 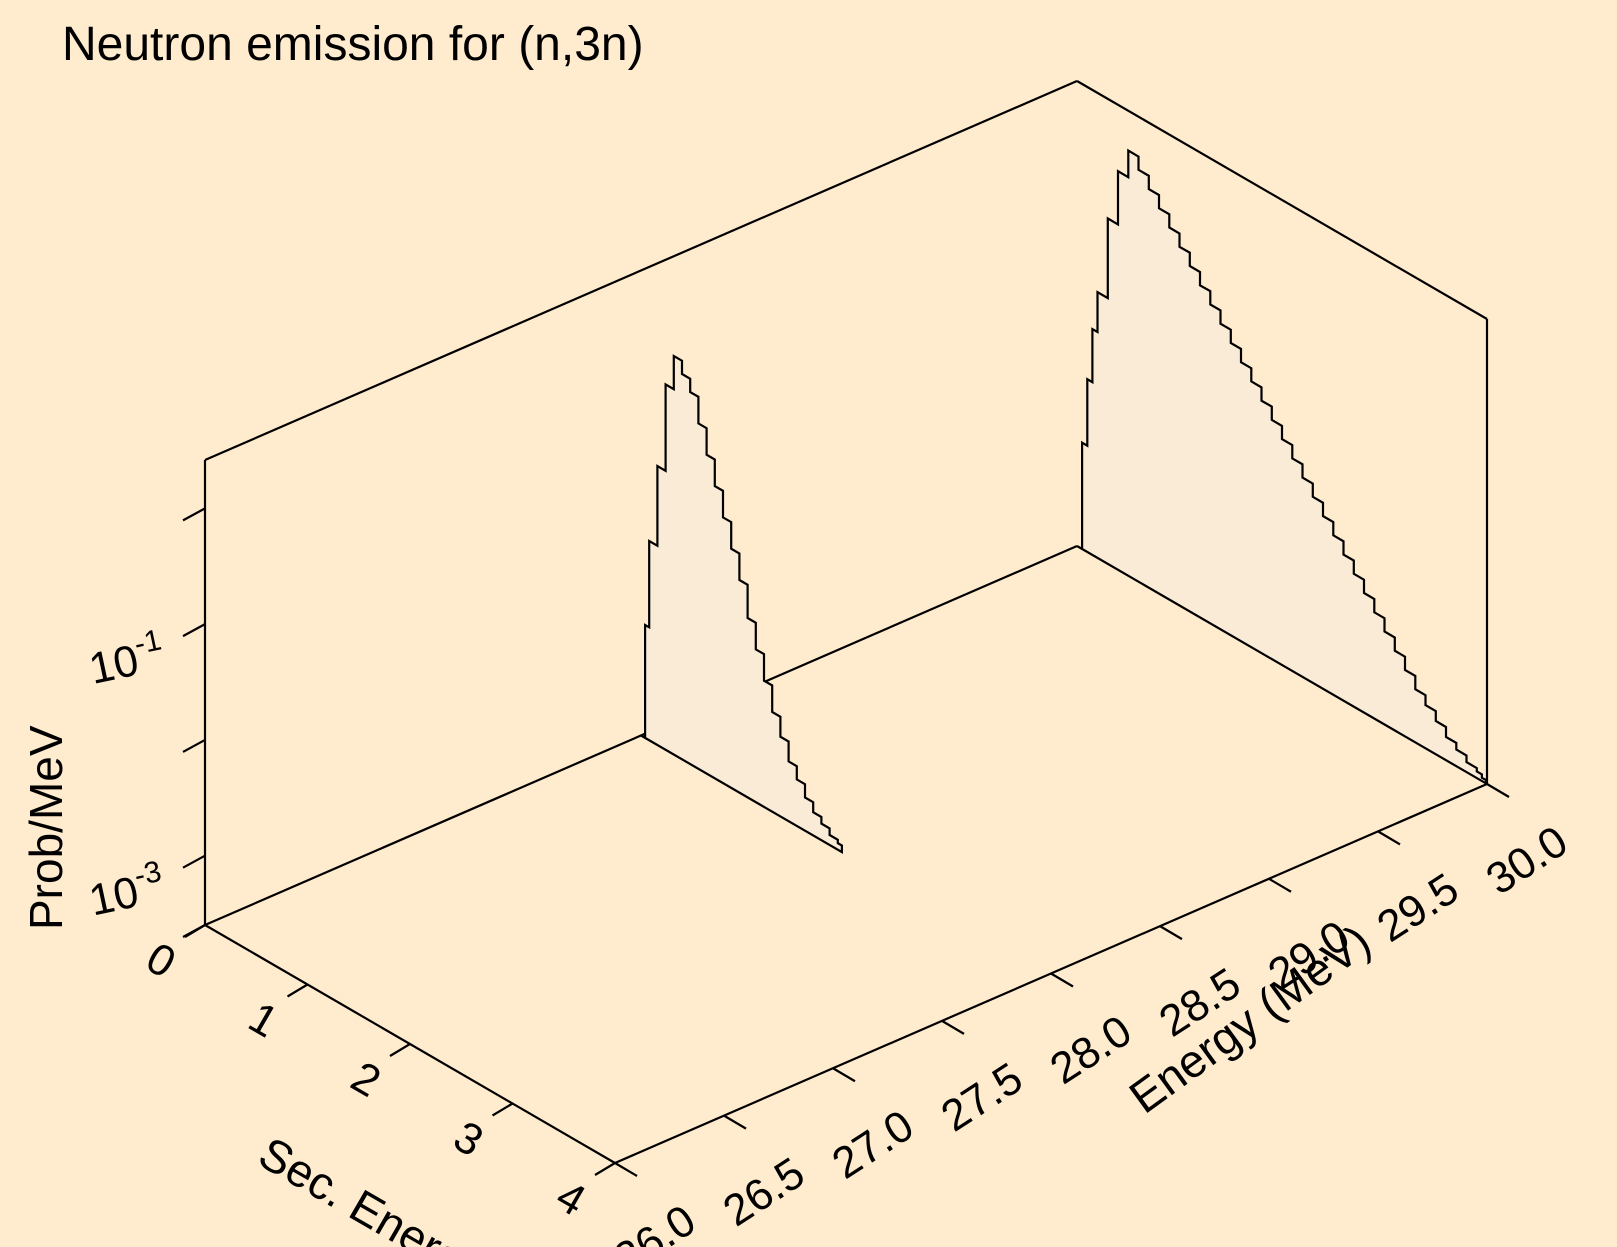 I want to click on y-tick-label: 27.5, so click(x=982, y=1098).